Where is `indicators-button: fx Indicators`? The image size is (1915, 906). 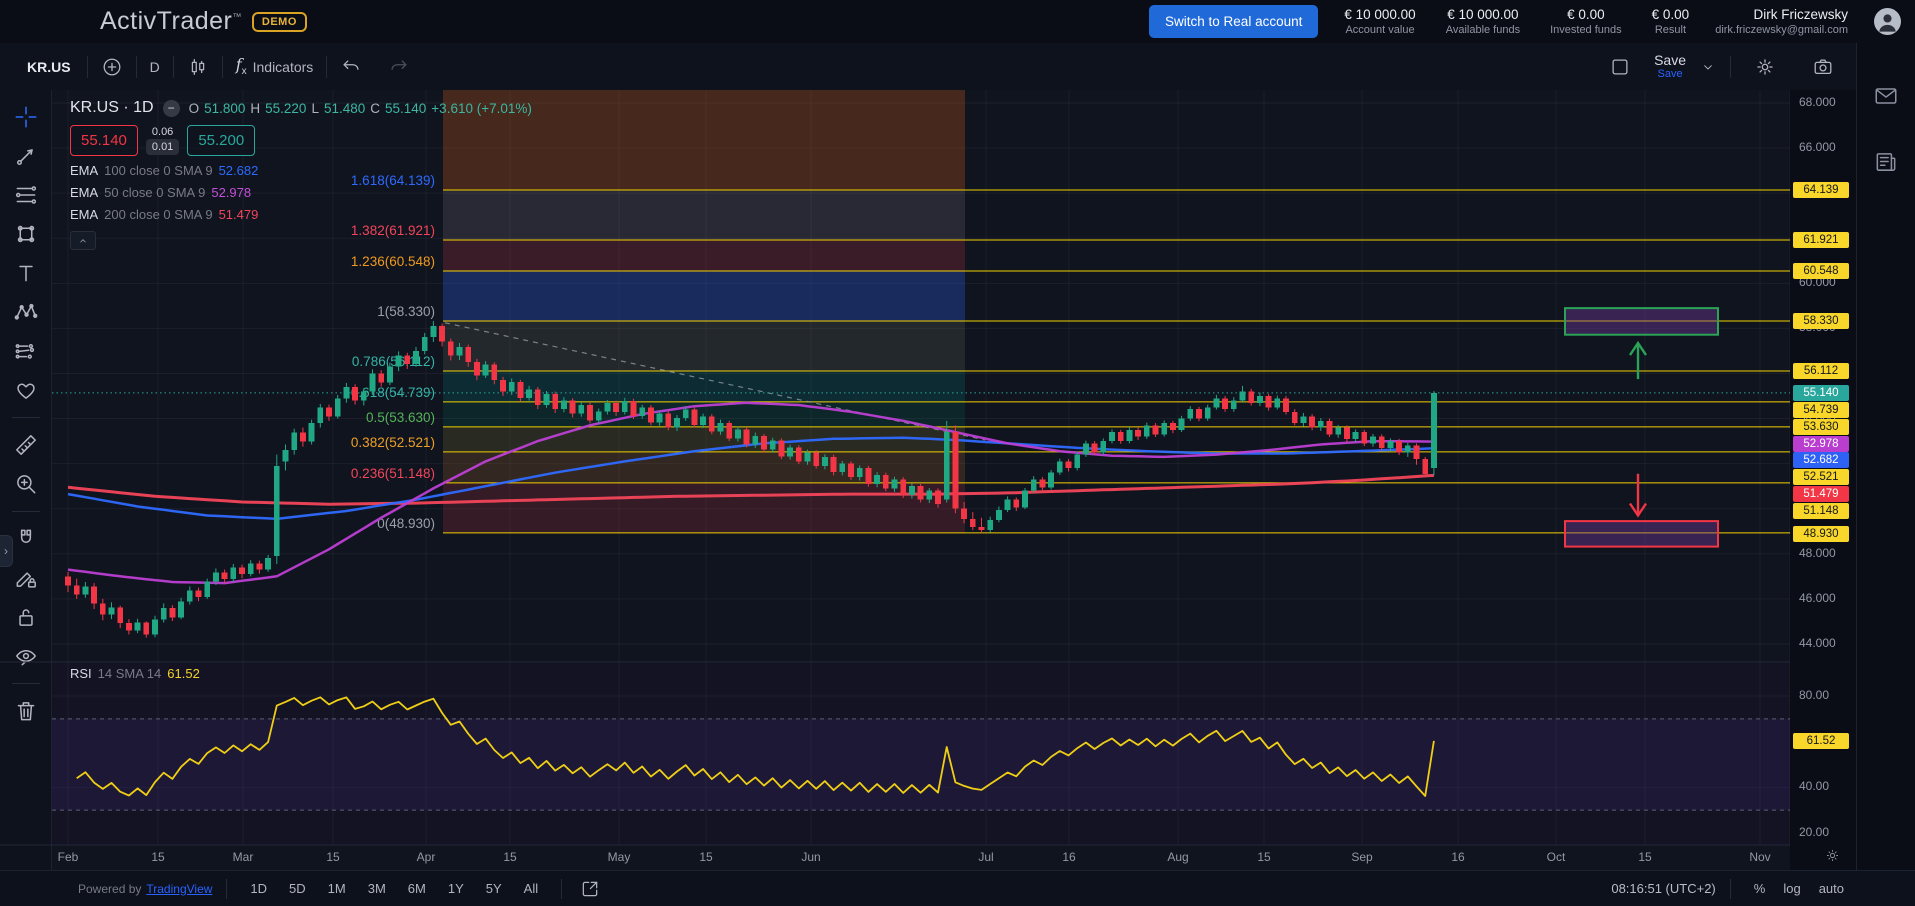 indicators-button: fx Indicators is located at coordinates (275, 67).